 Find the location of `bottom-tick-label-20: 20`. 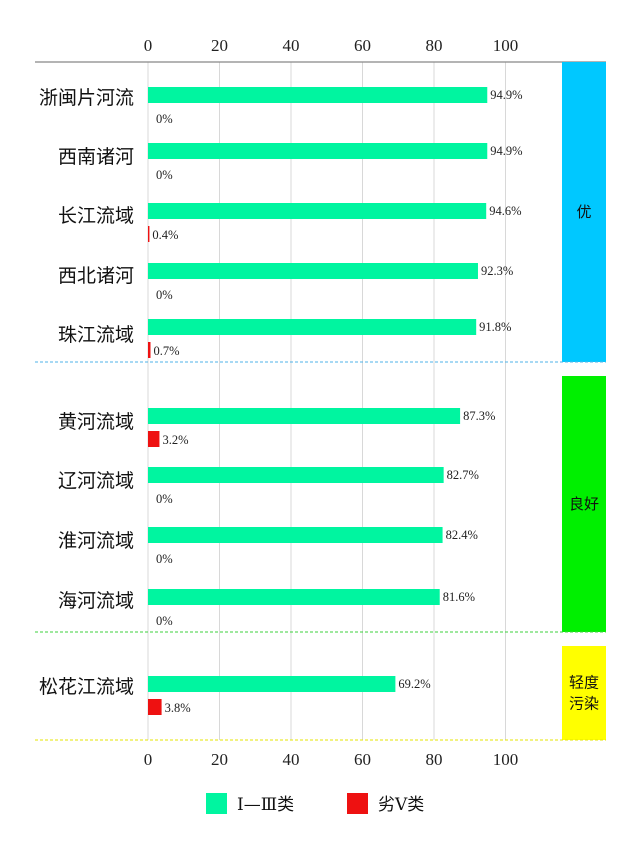

bottom-tick-label-20: 20 is located at coordinates (219, 759).